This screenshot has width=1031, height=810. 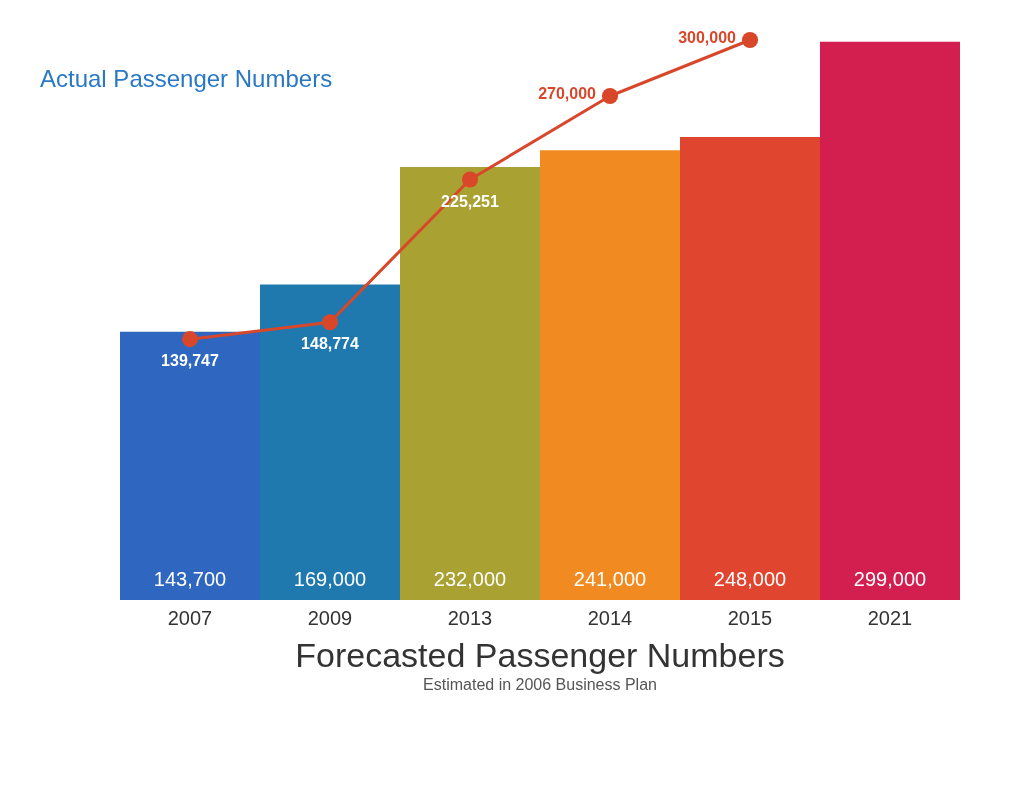 I want to click on x-tick-label: 2014, so click(x=610, y=617).